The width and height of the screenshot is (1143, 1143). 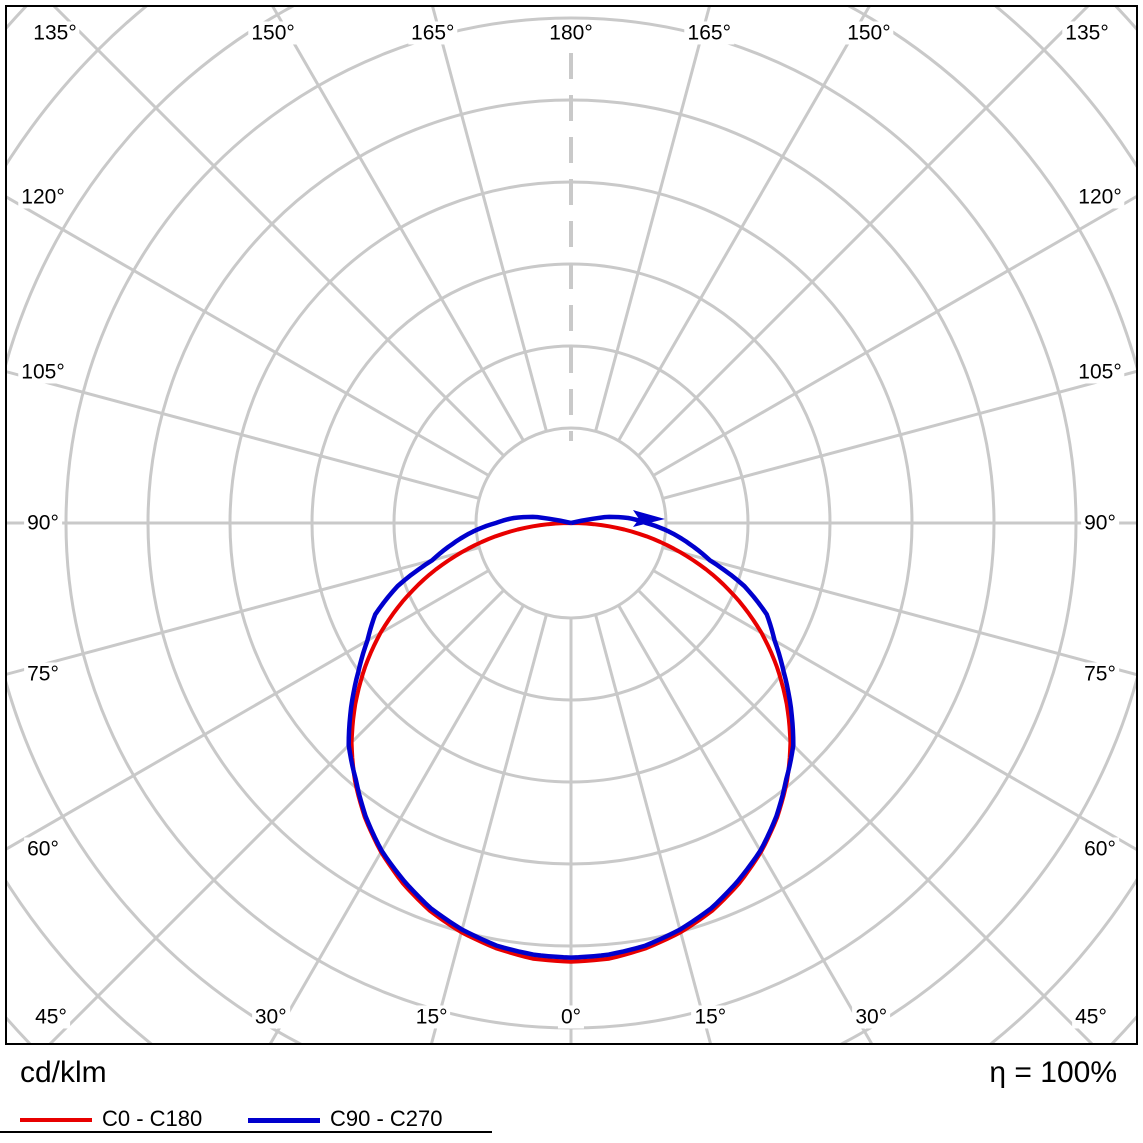 I want to click on angle-label-45-left: 45°, so click(x=51, y=1017).